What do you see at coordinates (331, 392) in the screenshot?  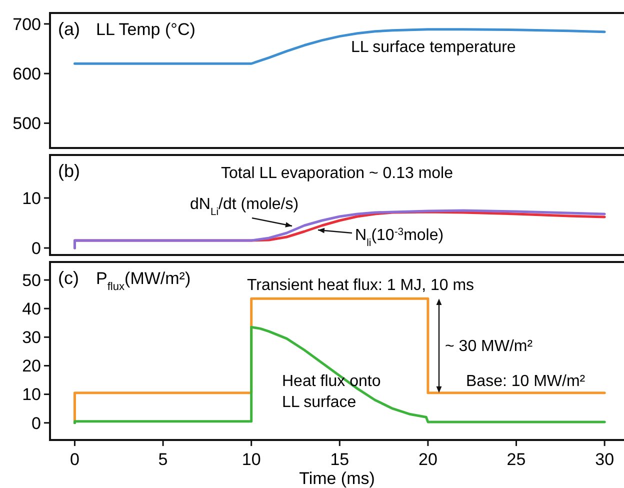 I see `annotation: Heat flux onto LL surface` at bounding box center [331, 392].